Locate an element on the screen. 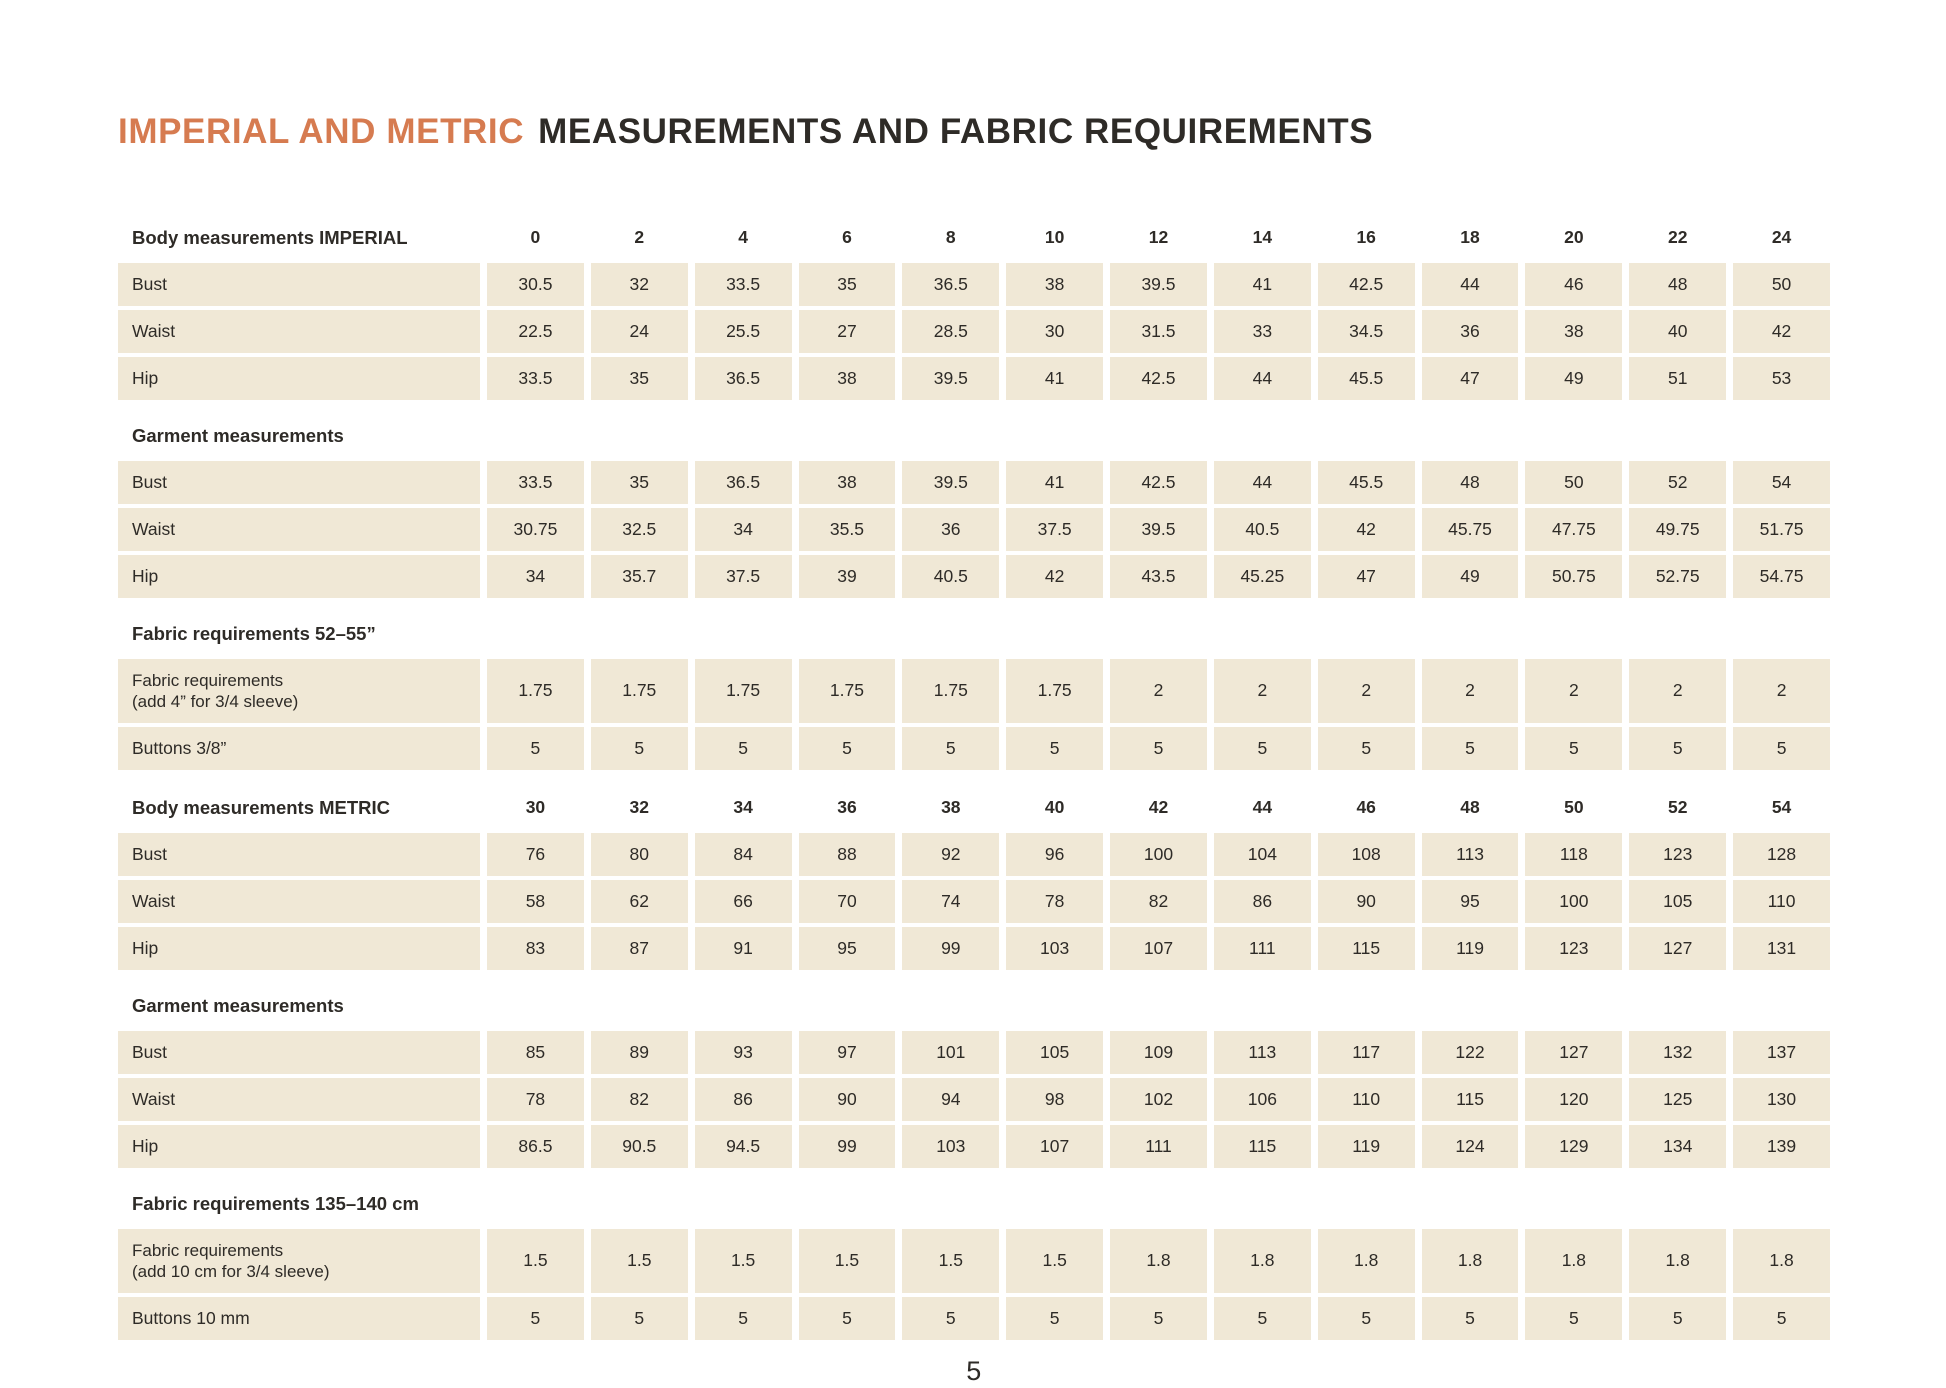  row-label-cell: Hip is located at coordinates (299, 576).